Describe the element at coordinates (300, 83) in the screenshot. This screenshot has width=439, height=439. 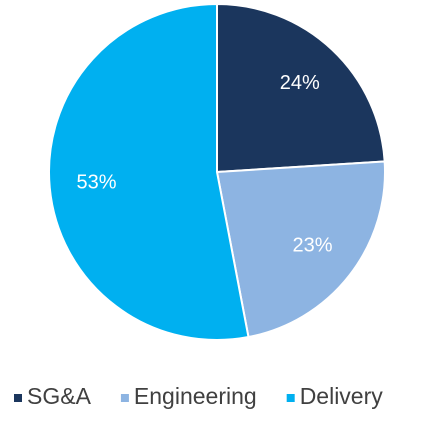
I see `data-label: 24%` at that location.